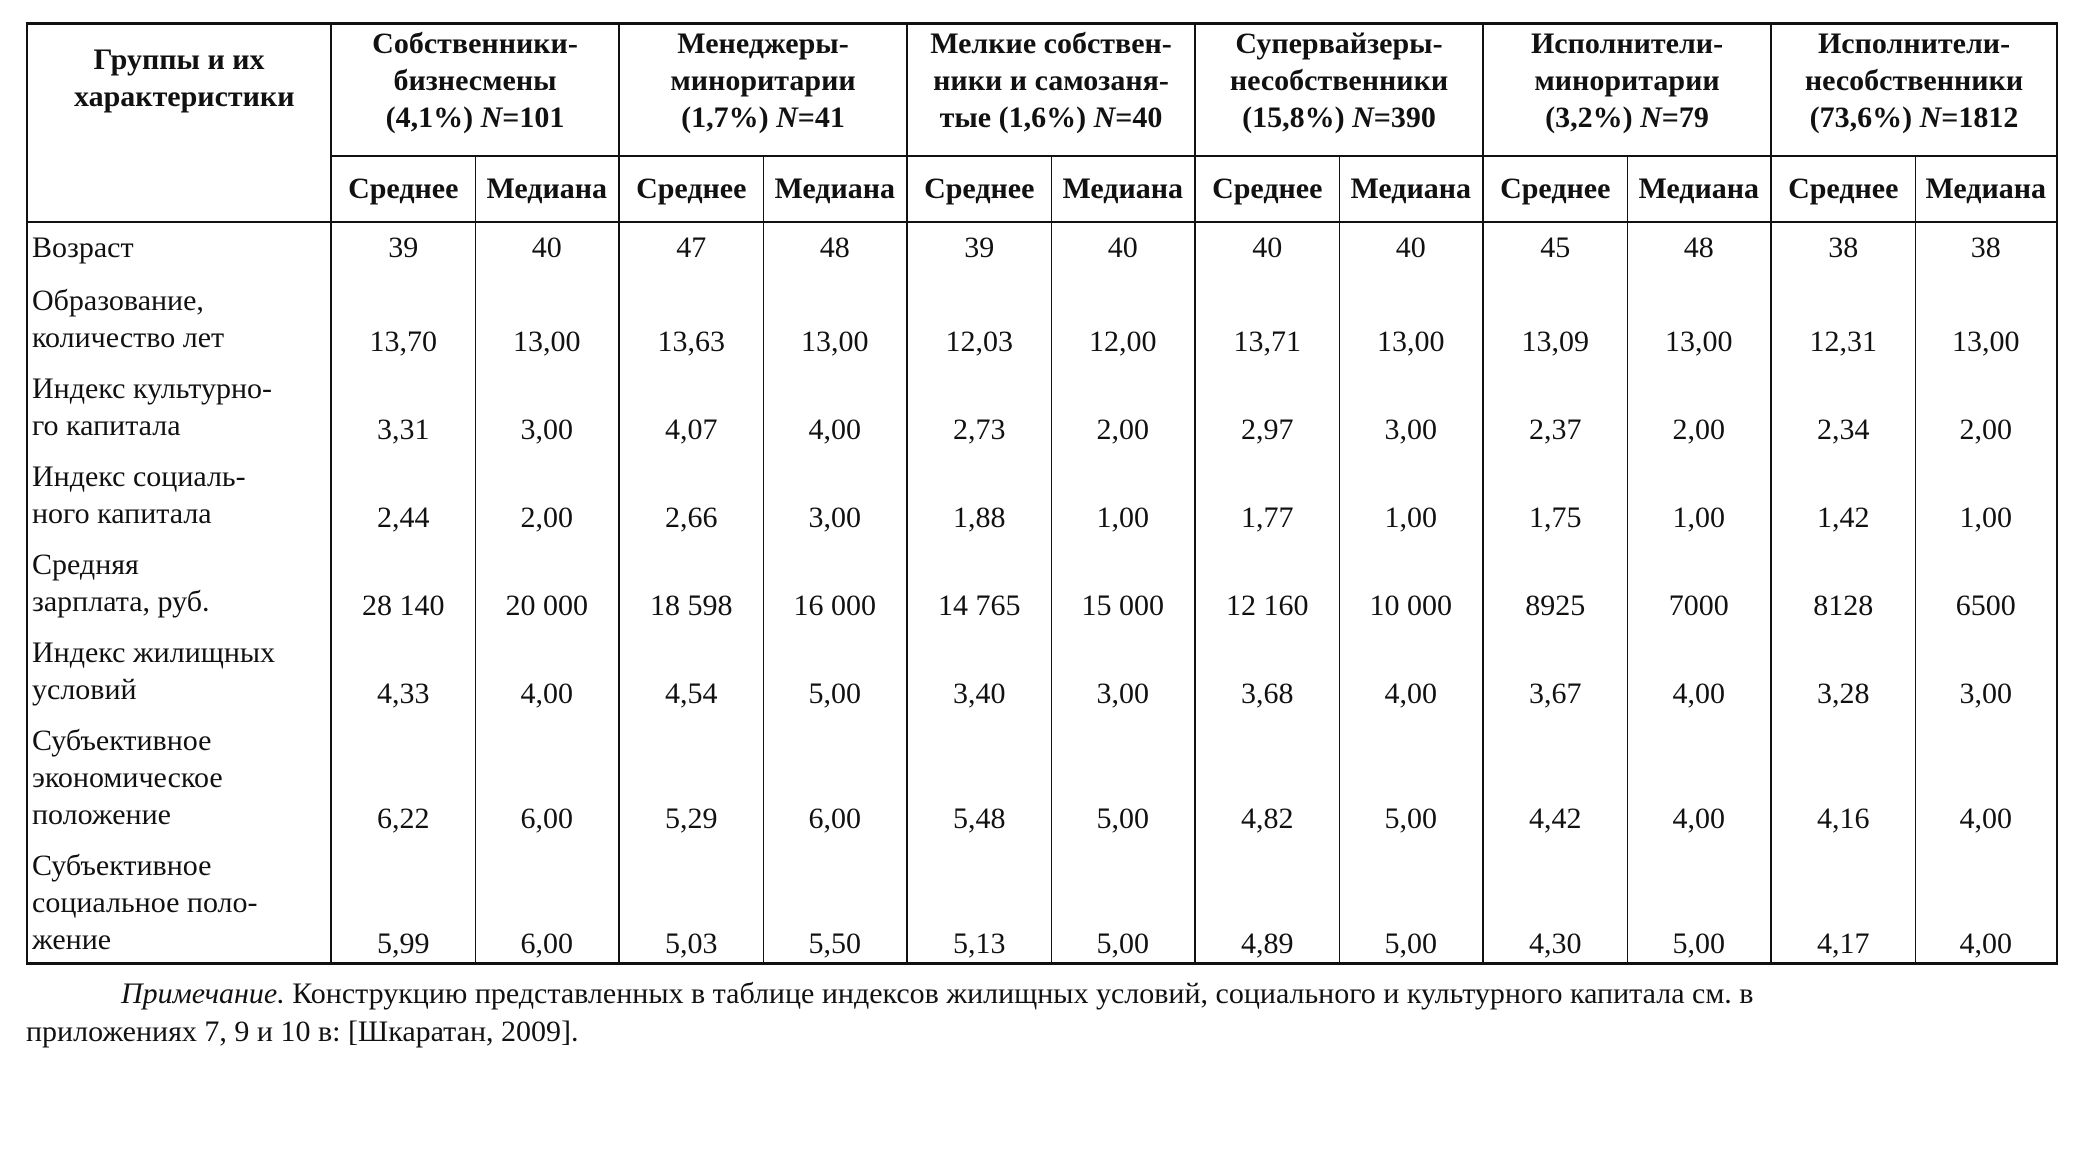 Image resolution: width=2085 pixels, height=1175 pixels. Describe the element at coordinates (1843, 900) in the screenshot. I see `mean-cell: 4,17` at that location.